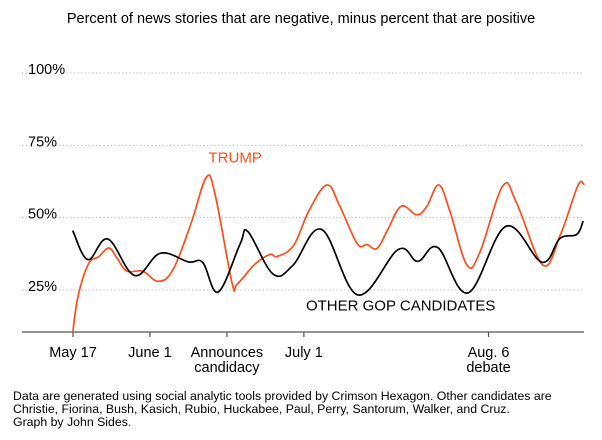 The width and height of the screenshot is (602, 440). I want to click on footnote-line-credit: Graph by John Sides., so click(72, 422).